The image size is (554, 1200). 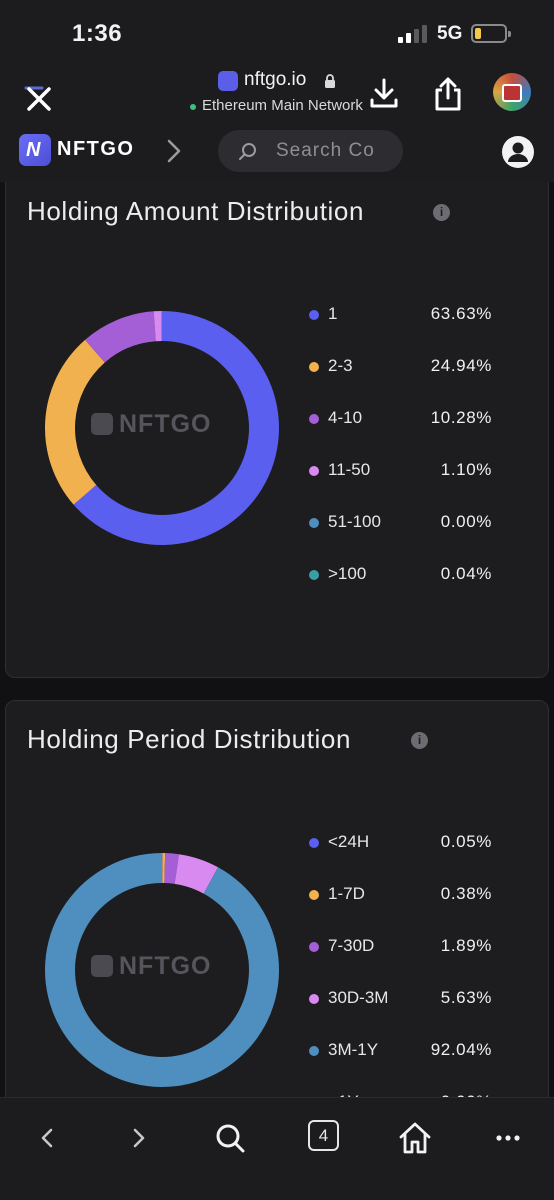 I want to click on browser-header: nftgo.io Ethereum Main Network, so click(x=277, y=92).